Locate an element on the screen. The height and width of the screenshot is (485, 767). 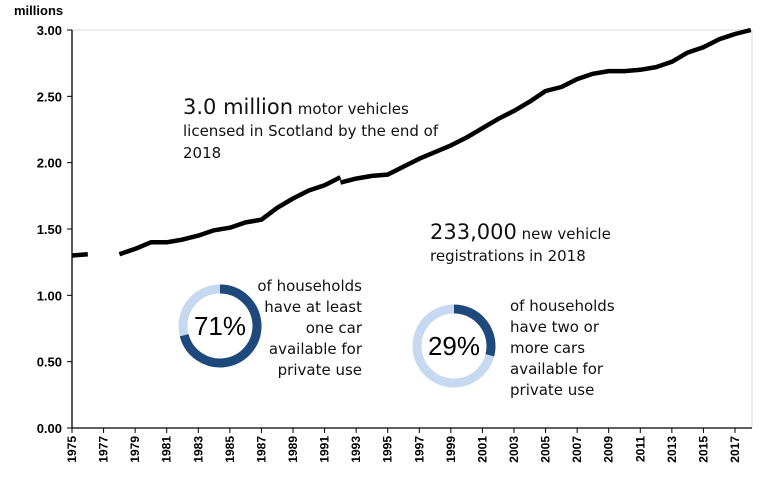
y-axis: 0.00 0.50 1.00 1.50 2.00 2.50 3.00 is located at coordinates (55, 229).